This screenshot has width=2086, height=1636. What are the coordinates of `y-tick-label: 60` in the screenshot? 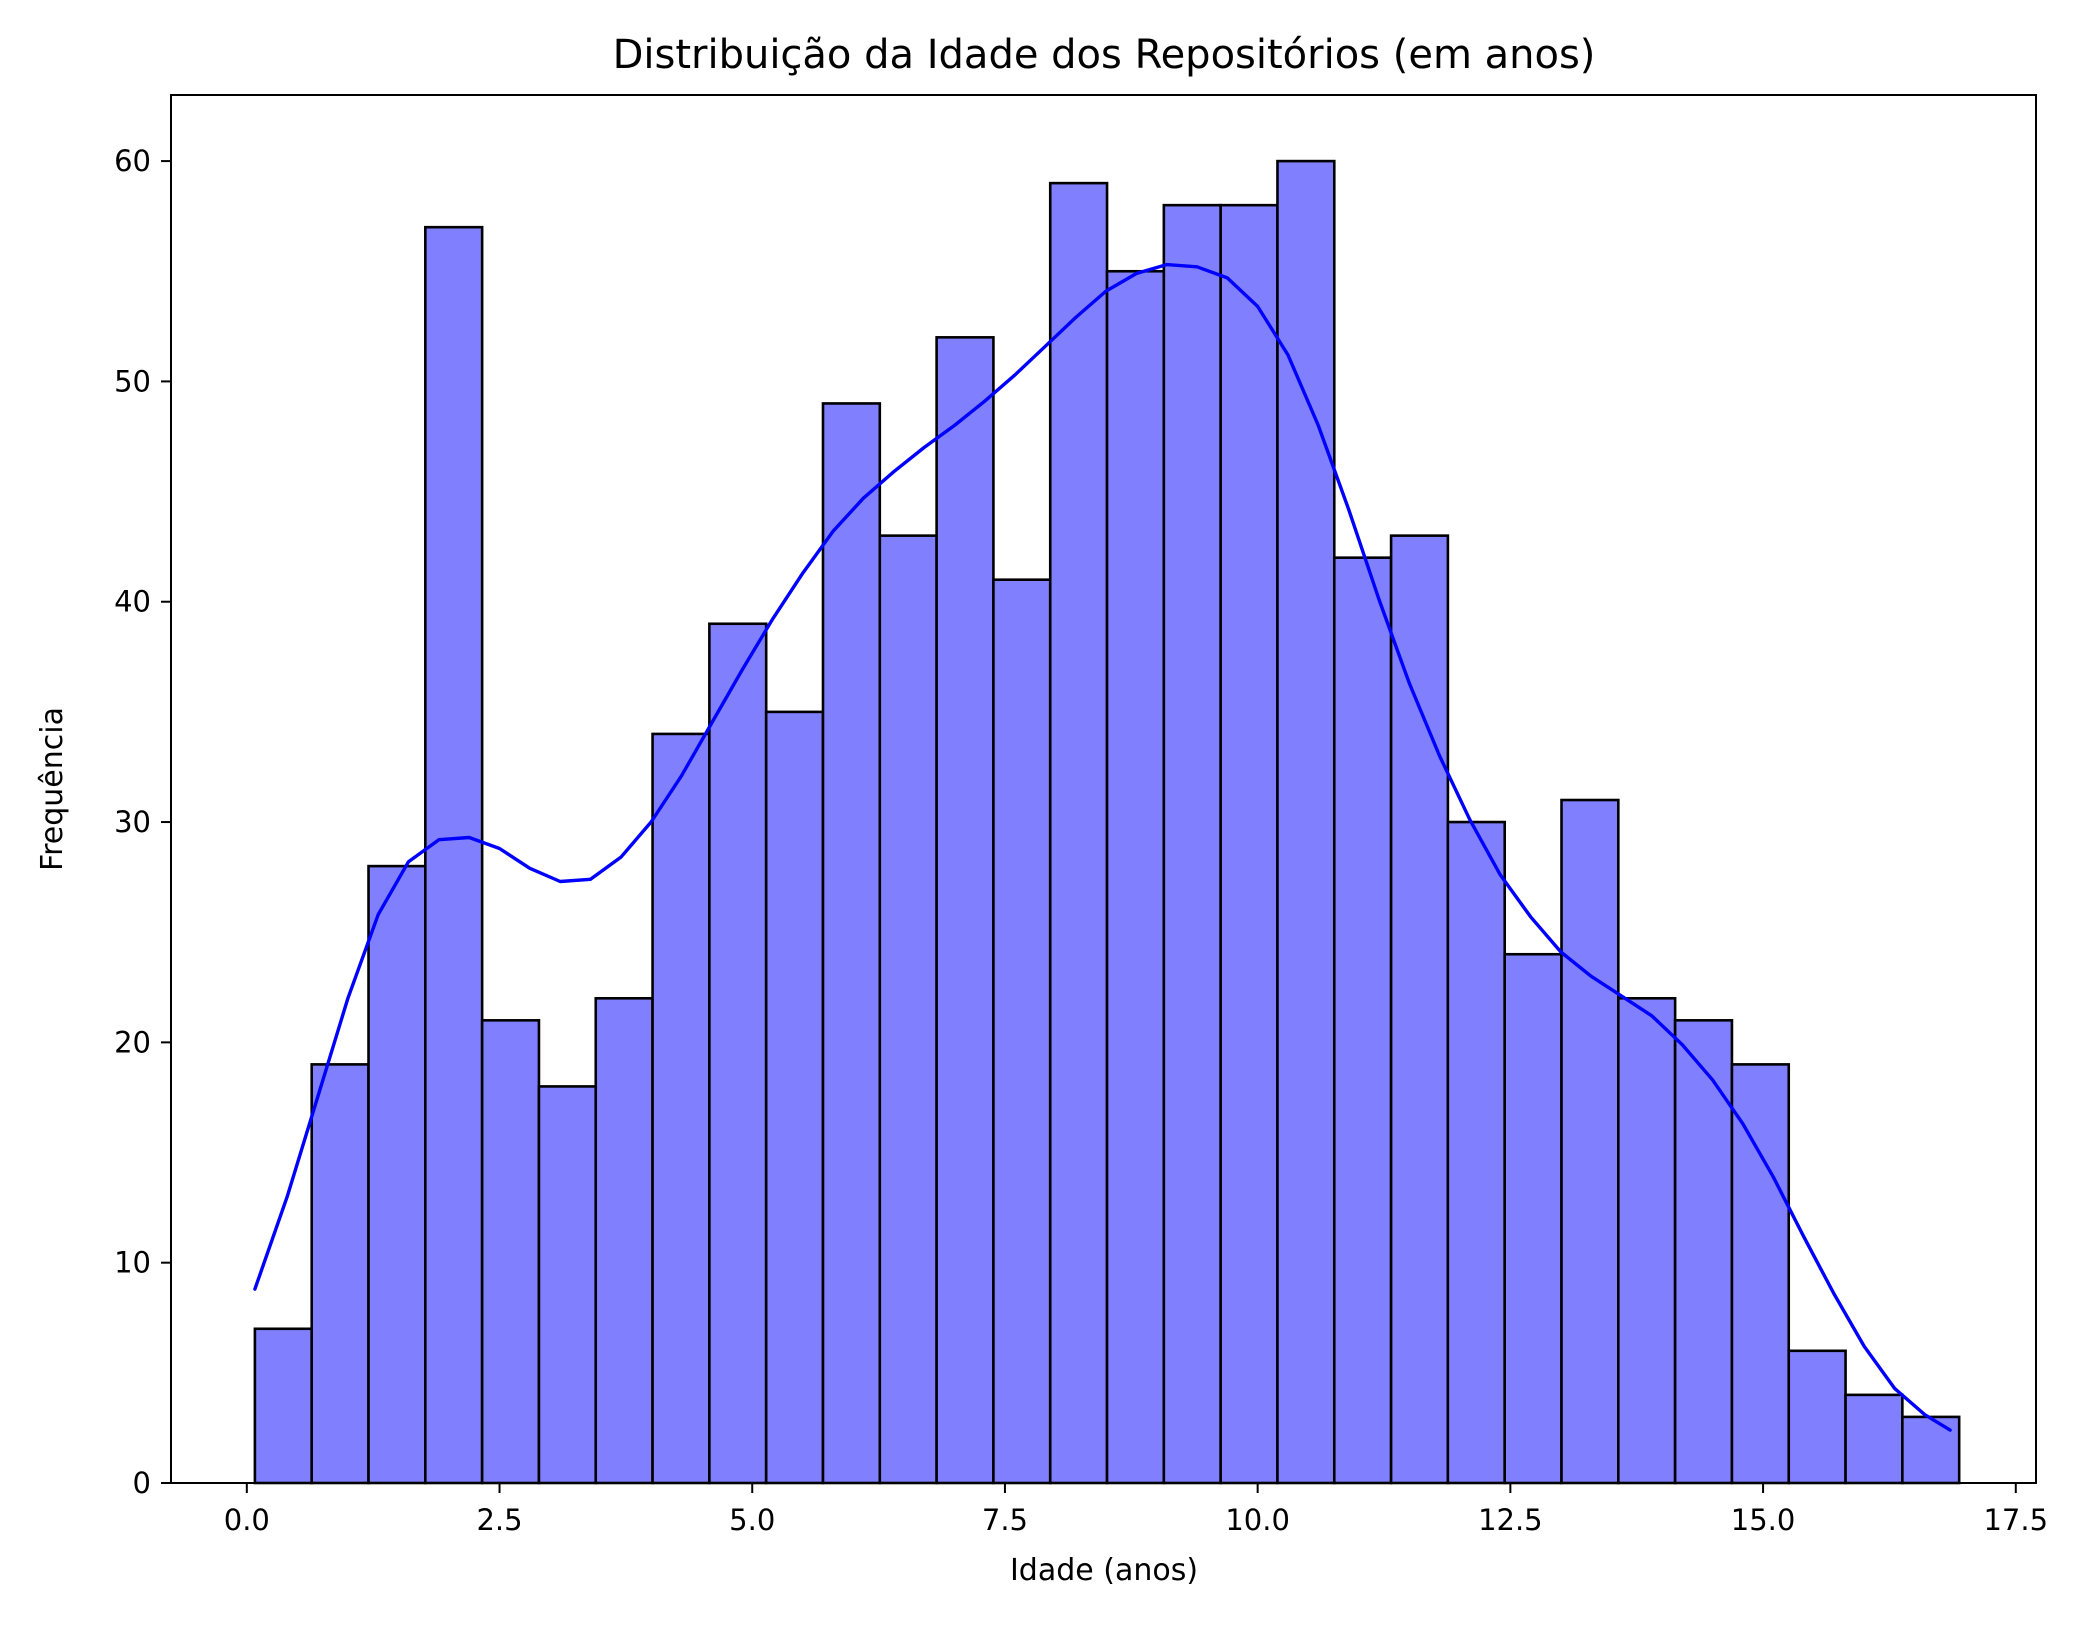 It's located at (132, 161).